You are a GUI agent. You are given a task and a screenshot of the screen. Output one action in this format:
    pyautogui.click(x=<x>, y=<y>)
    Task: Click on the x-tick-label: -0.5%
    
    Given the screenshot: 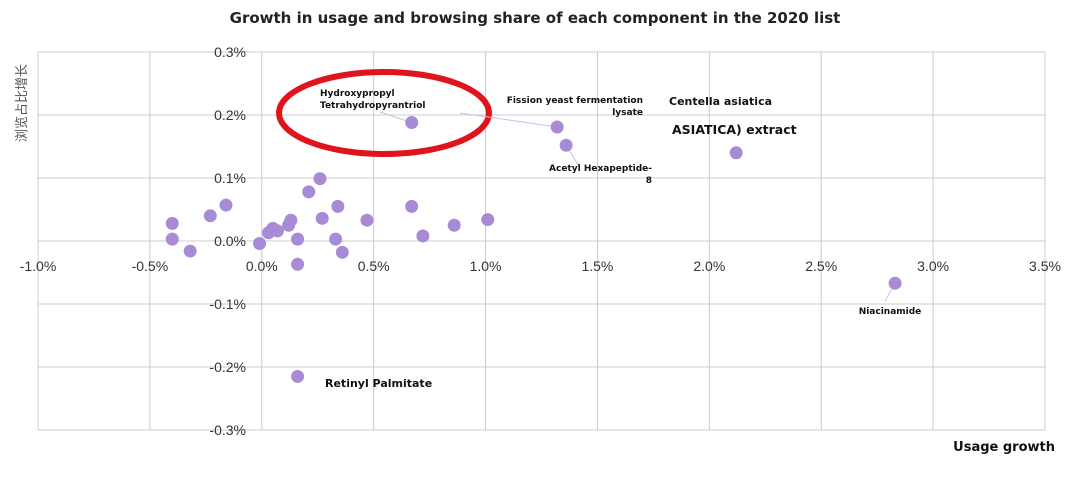 What is the action you would take?
    pyautogui.click(x=150, y=266)
    